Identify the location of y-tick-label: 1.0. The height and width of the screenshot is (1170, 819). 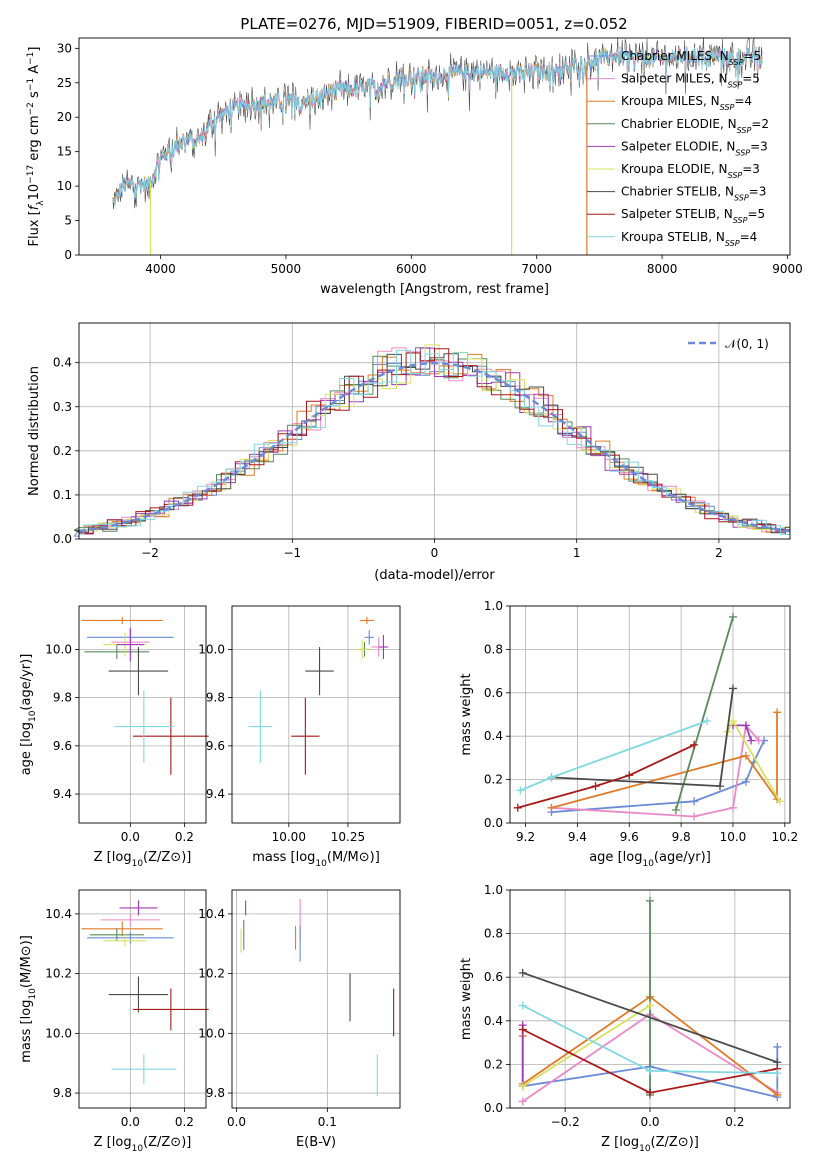
(493, 606).